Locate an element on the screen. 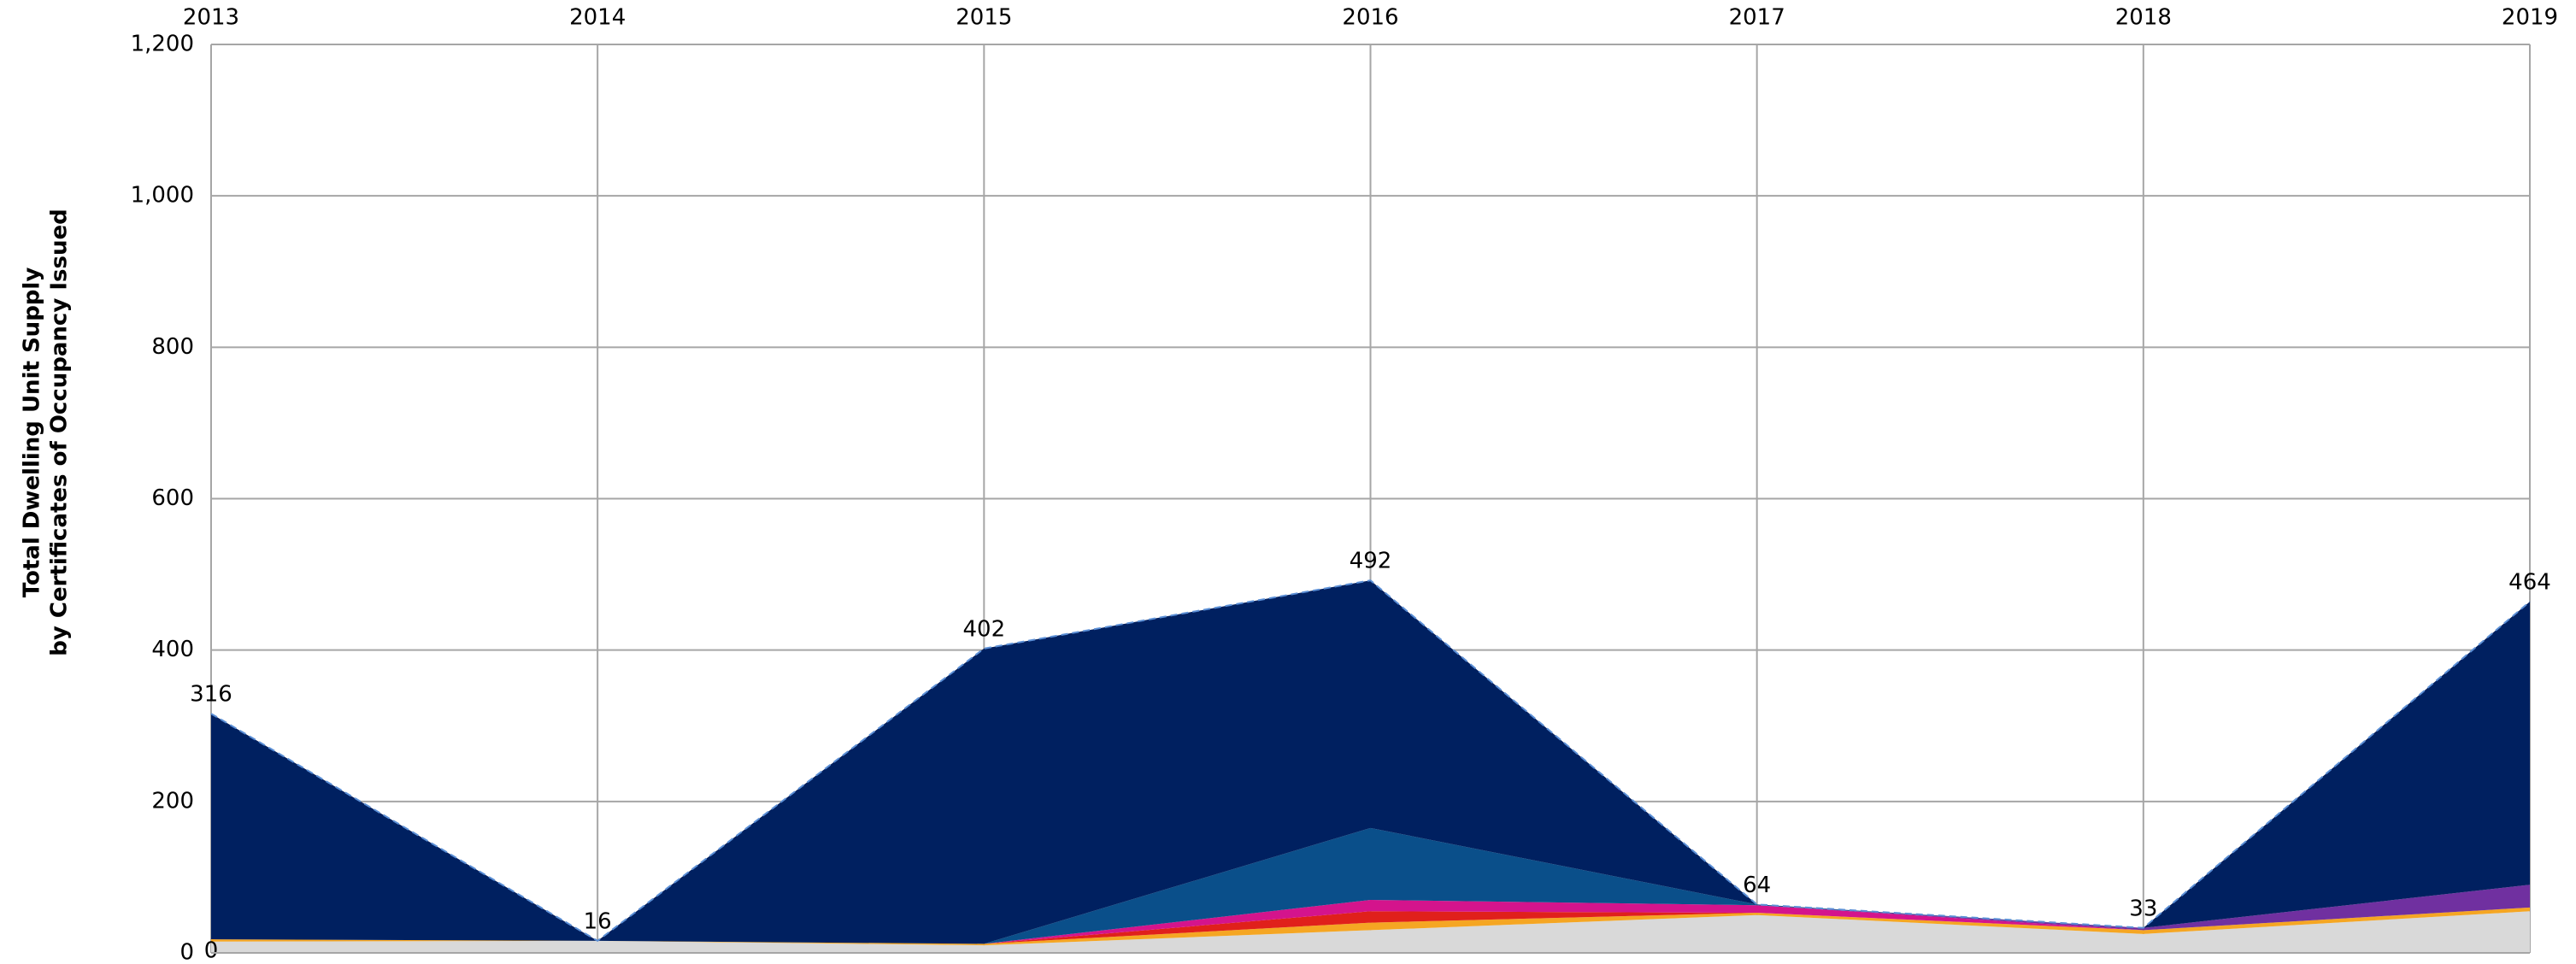 The width and height of the screenshot is (2576, 964). data-label: 402 is located at coordinates (984, 629).